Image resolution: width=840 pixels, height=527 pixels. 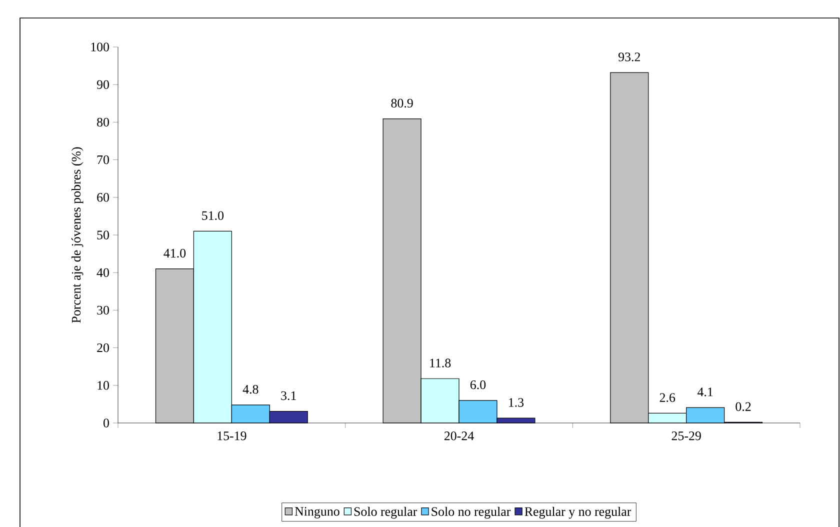 I want to click on data-label: 93.2, so click(x=629, y=57).